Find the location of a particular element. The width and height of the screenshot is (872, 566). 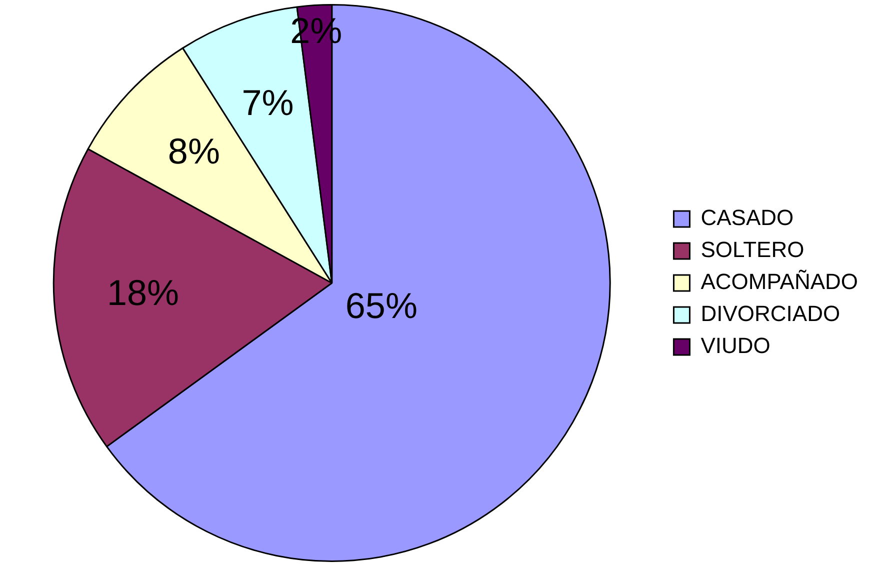

legend-label: SOLTERO is located at coordinates (752, 249).